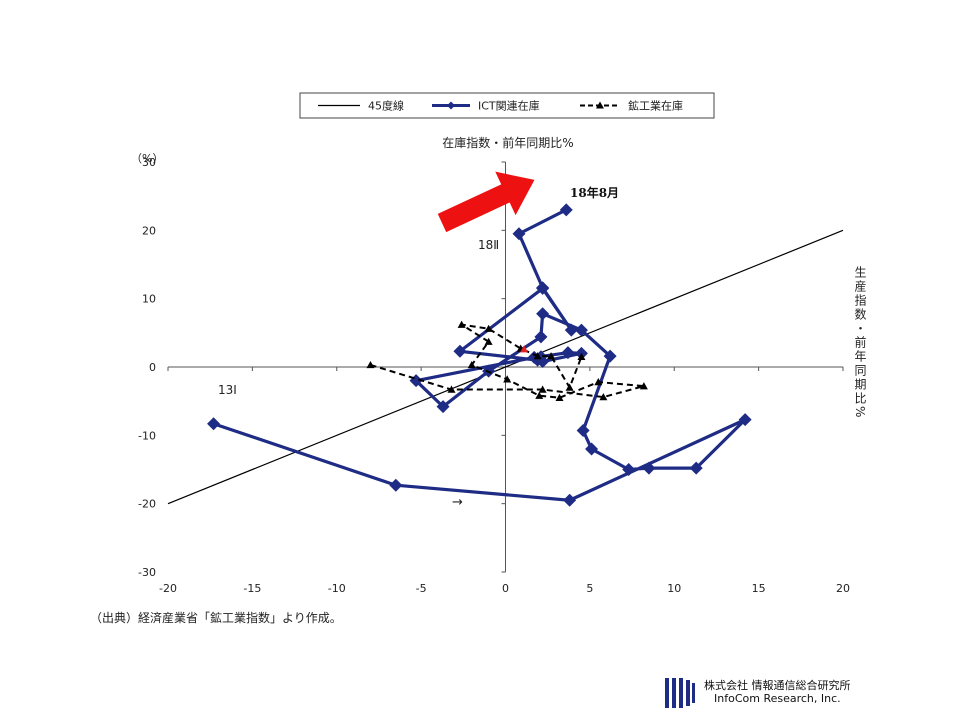 This screenshot has height=720, width=960. Describe the element at coordinates (777, 685) in the screenshot. I see `company-name-jp: 株式会社 情報通信総合研究所` at that location.